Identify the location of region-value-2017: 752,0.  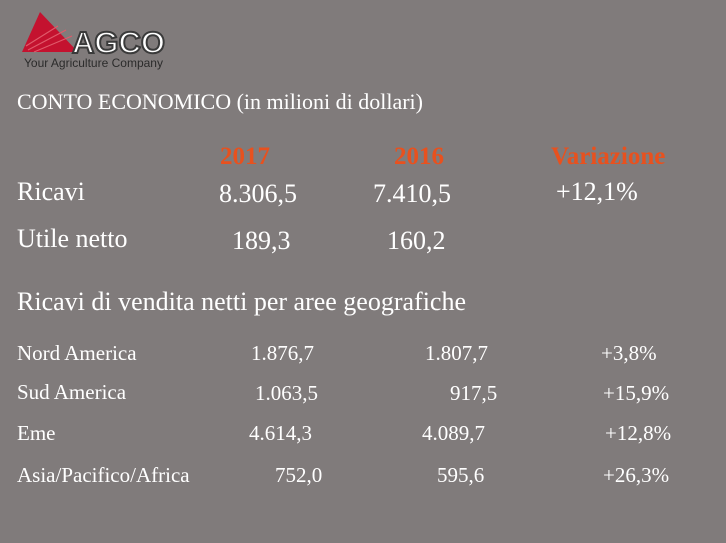
(299, 475).